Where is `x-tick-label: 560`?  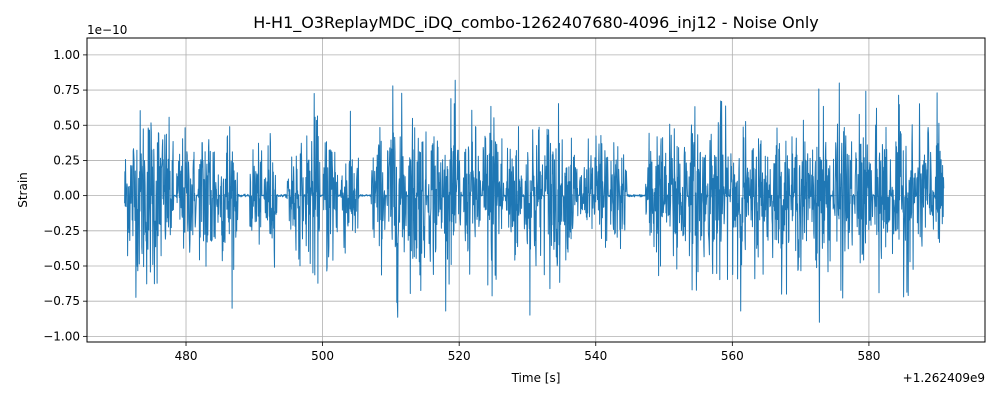 x-tick-label: 560 is located at coordinates (732, 356).